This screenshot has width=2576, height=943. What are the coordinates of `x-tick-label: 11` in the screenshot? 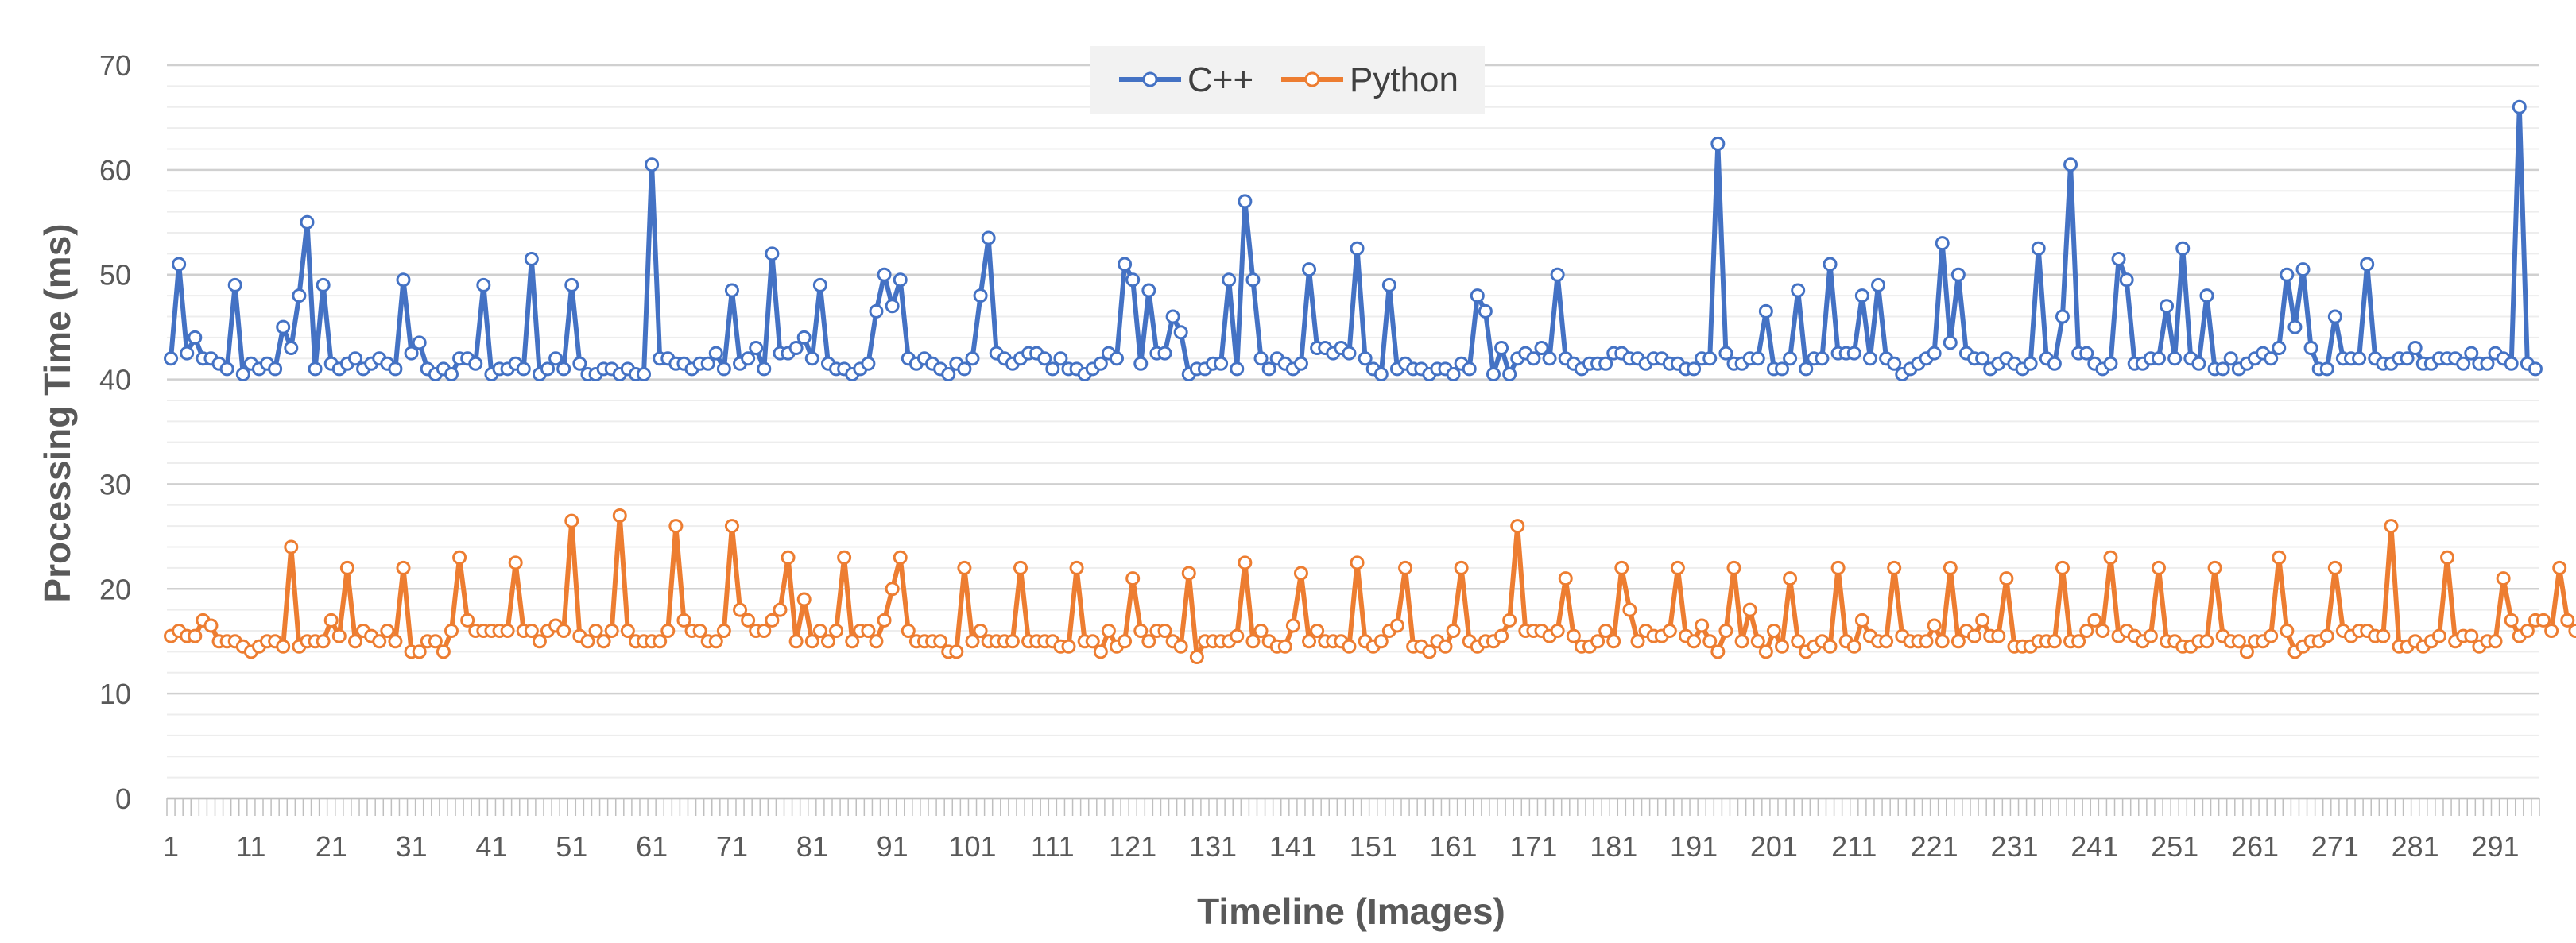 It's located at (250, 847).